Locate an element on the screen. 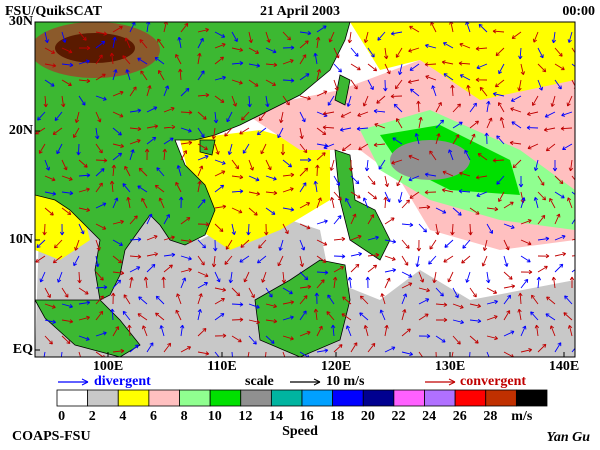 This screenshot has height=450, width=600. lon-label: 130E is located at coordinates (450, 366).